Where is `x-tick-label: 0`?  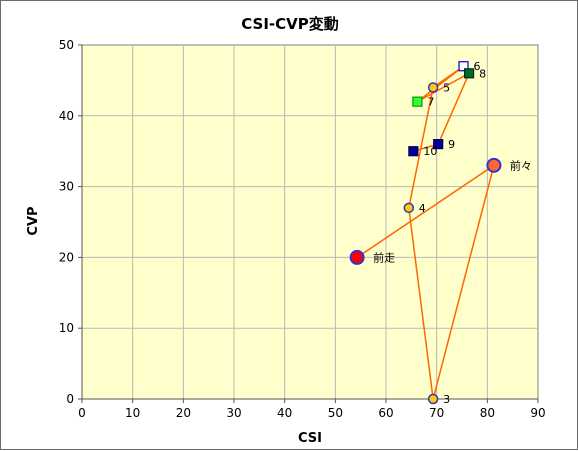 x-tick-label: 0 is located at coordinates (82, 413).